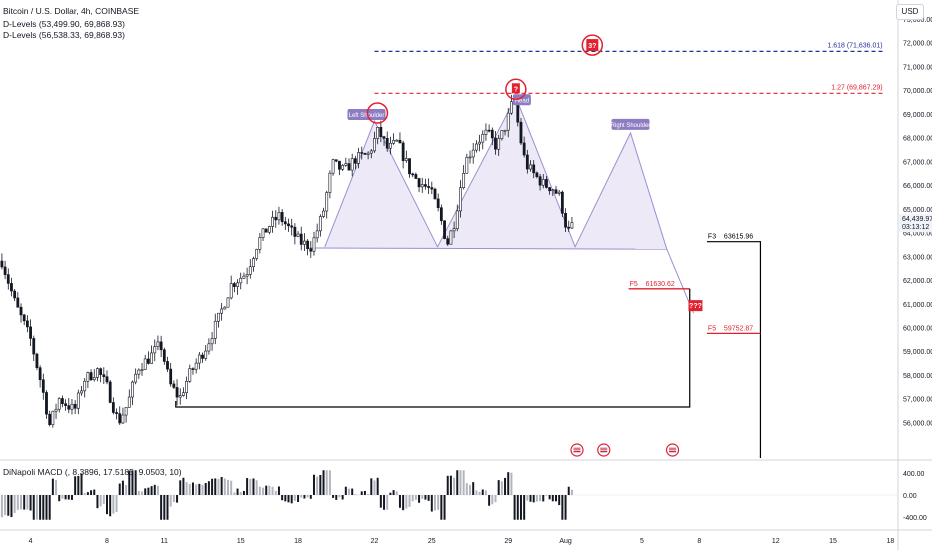 The height and width of the screenshot is (550, 932). Describe the element at coordinates (71, 11) in the screenshot. I see `symbol-title: Bitcoin / U.S. Dollar, 4h, COINBASE` at that location.